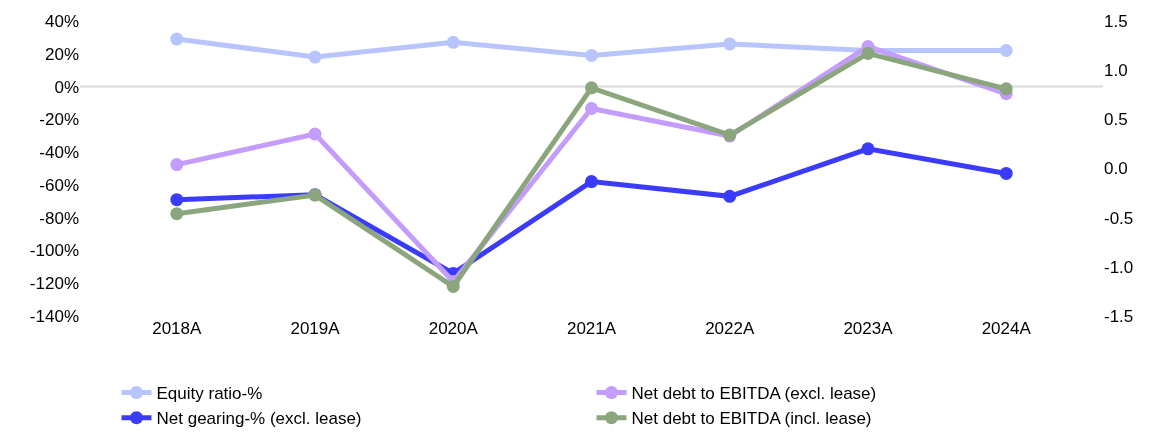 This screenshot has width=1168, height=448. What do you see at coordinates (59, 185) in the screenshot?
I see `y-tick-label: -60%` at bounding box center [59, 185].